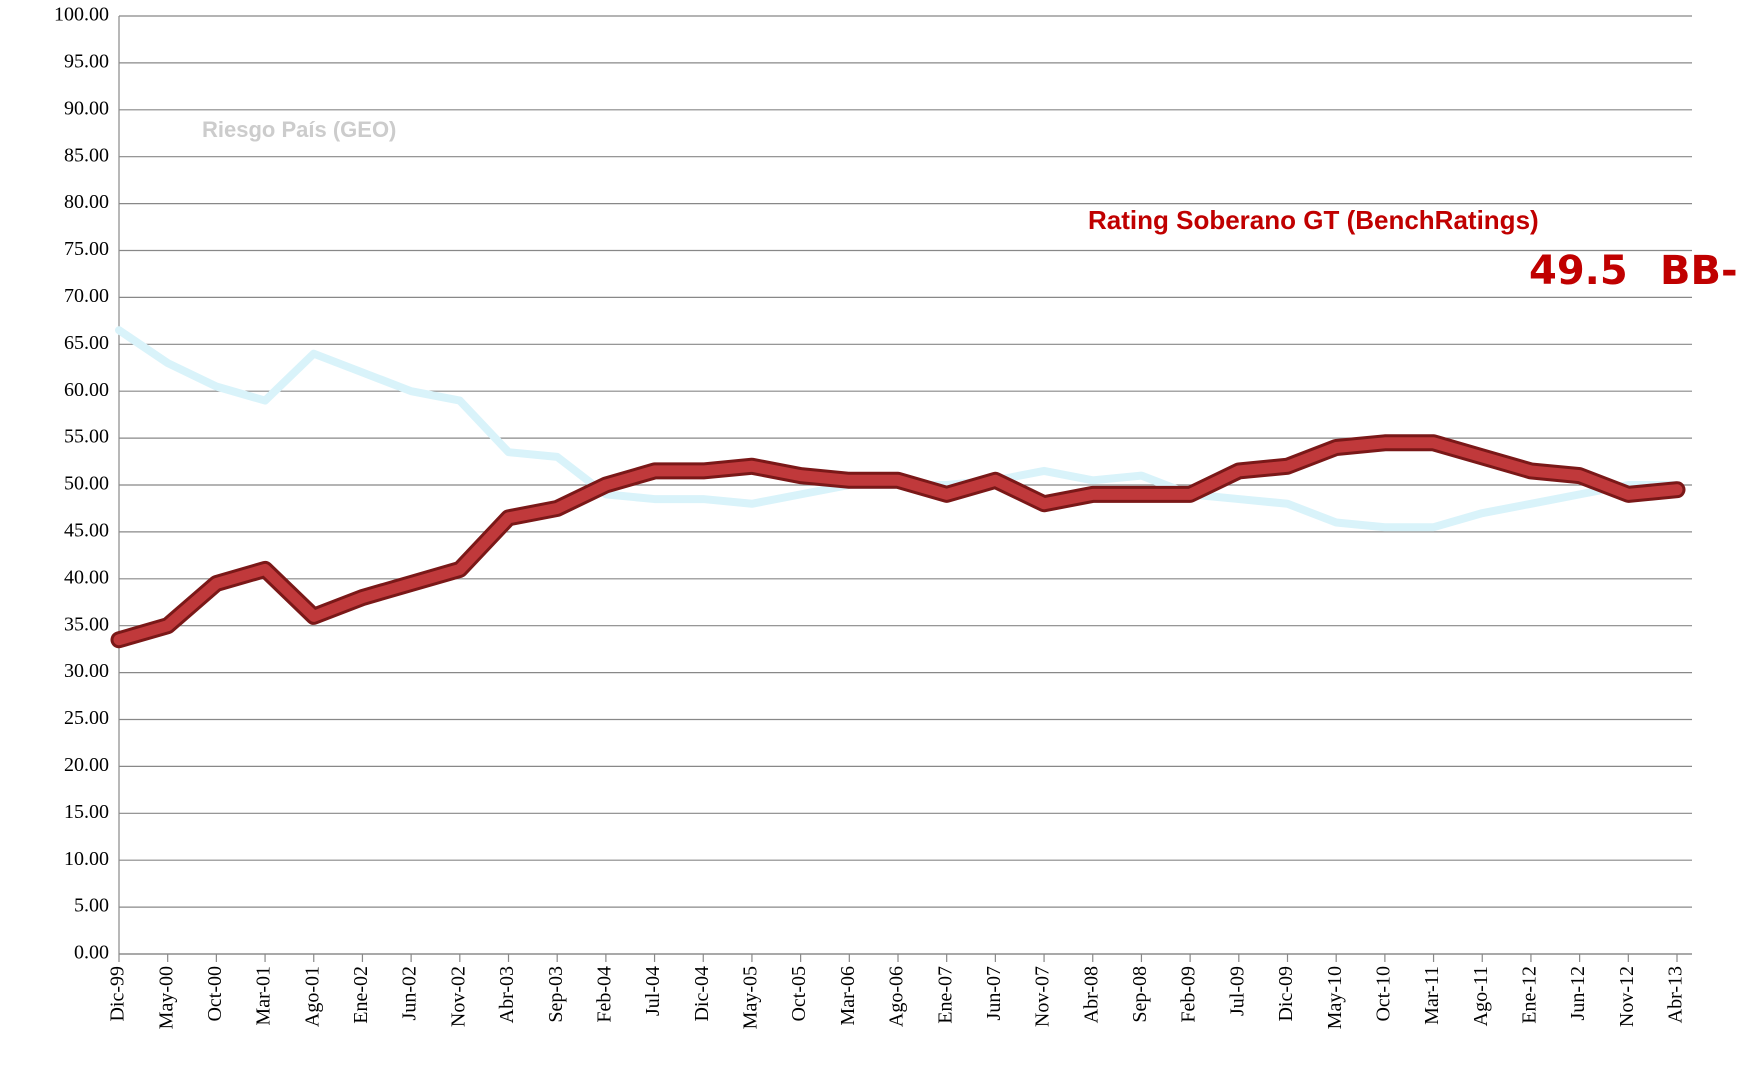 The height and width of the screenshot is (1075, 1747). What do you see at coordinates (264, 996) in the screenshot?
I see `x-tick-label: Mar-01` at bounding box center [264, 996].